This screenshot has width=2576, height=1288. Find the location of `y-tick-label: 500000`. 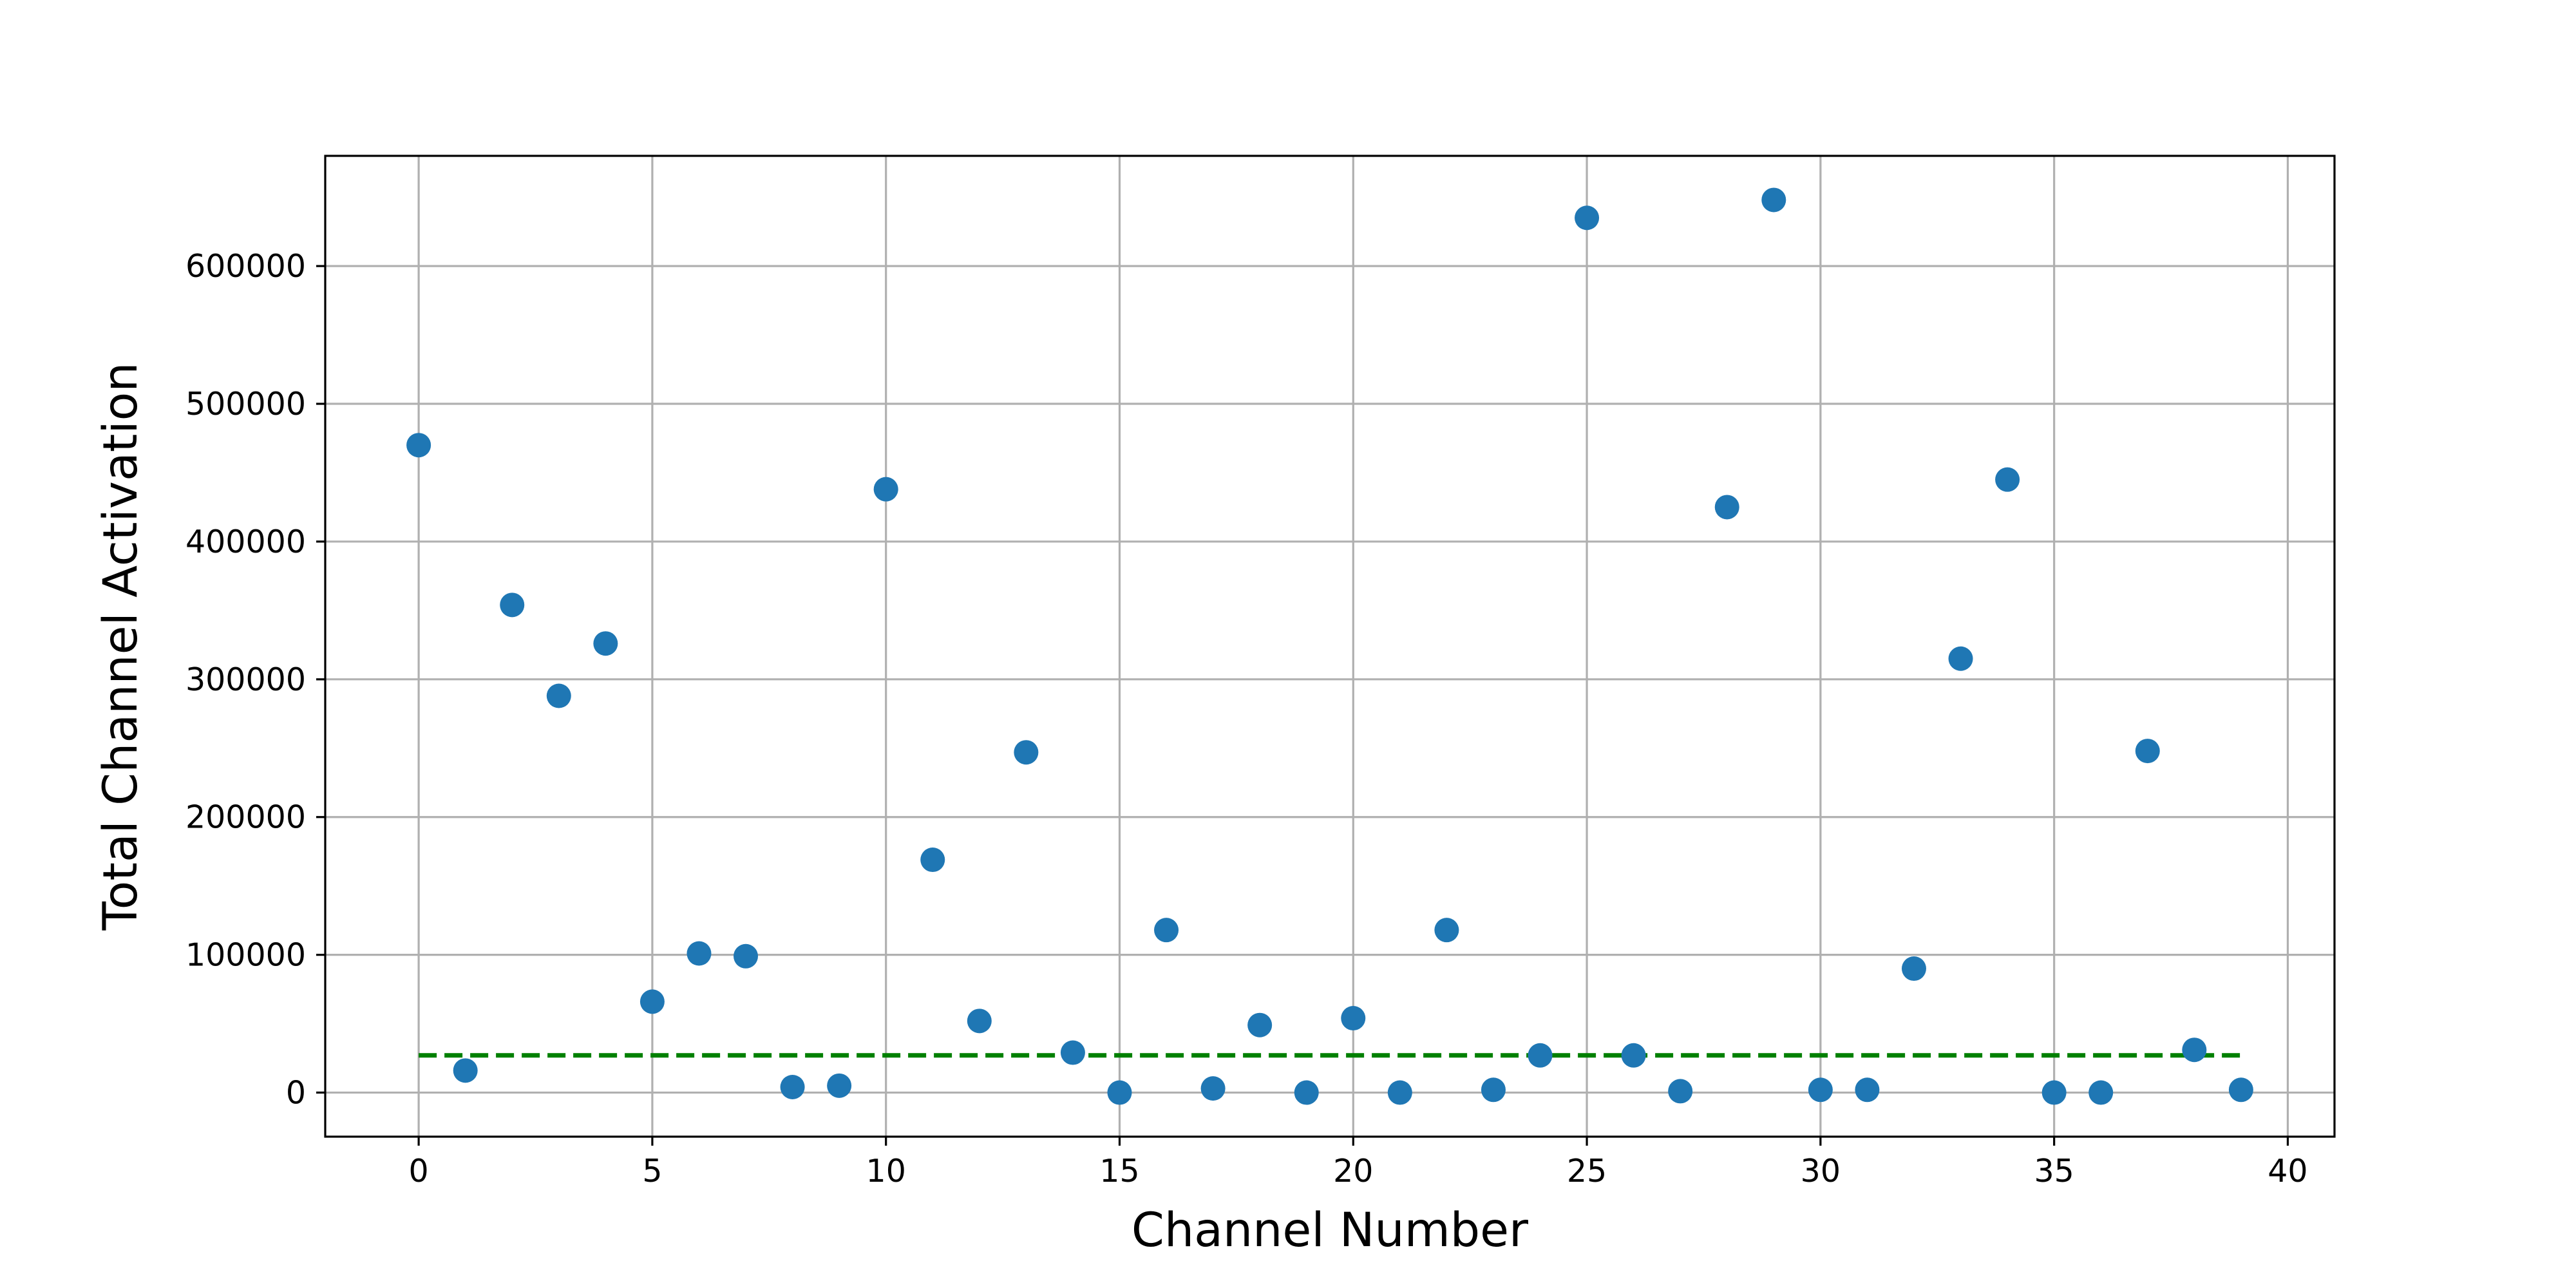

y-tick-label: 500000 is located at coordinates (246, 404).